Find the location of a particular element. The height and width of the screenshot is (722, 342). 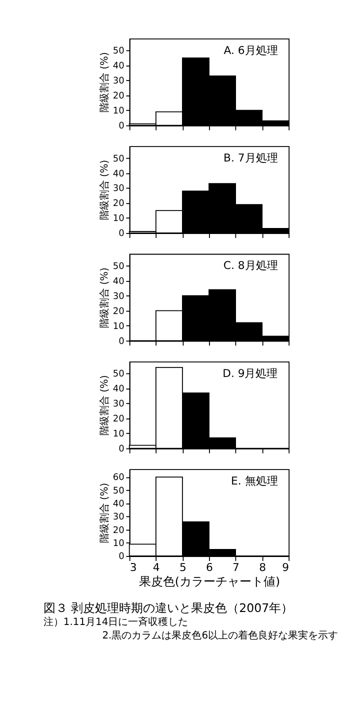

text: 2.黒のカラムは果皮色6以上の着色良好な果実を示す is located at coordinates (220, 635).